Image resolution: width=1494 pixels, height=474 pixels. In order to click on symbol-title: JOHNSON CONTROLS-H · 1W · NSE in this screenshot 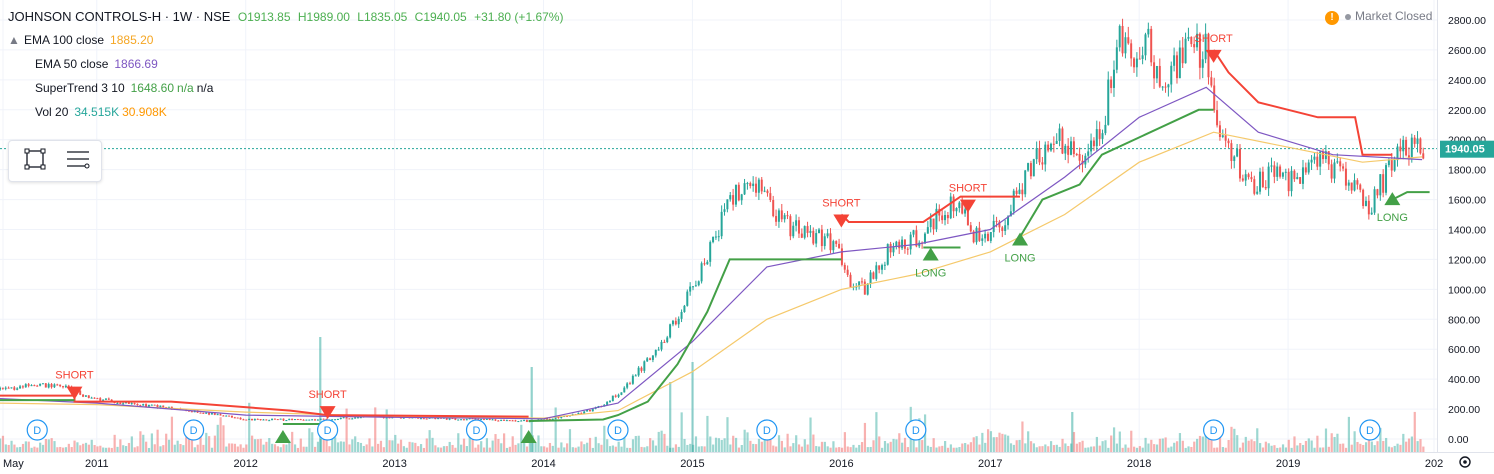, I will do `click(119, 16)`.